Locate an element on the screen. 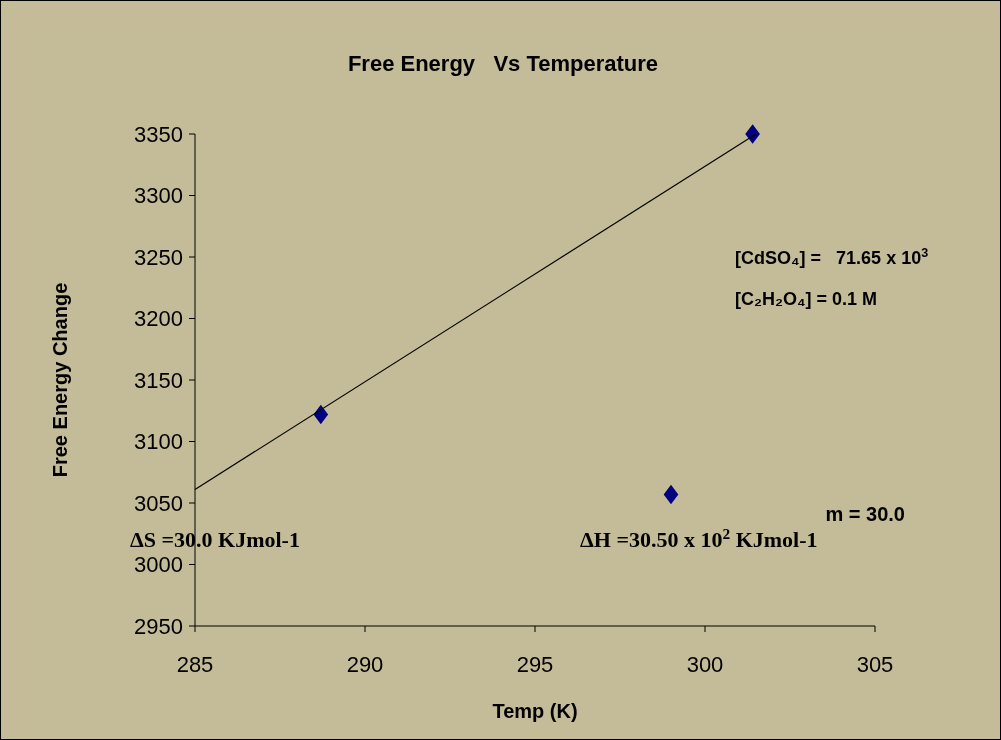 This screenshot has width=1001, height=740. x-tick-label: 300 is located at coordinates (705, 664).